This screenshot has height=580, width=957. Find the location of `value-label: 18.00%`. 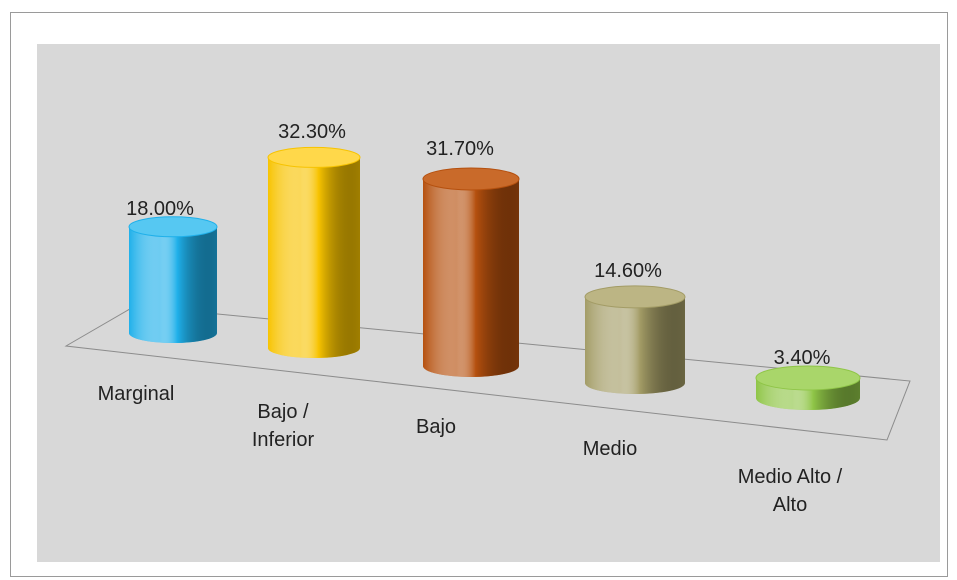

value-label: 18.00% is located at coordinates (160, 209).